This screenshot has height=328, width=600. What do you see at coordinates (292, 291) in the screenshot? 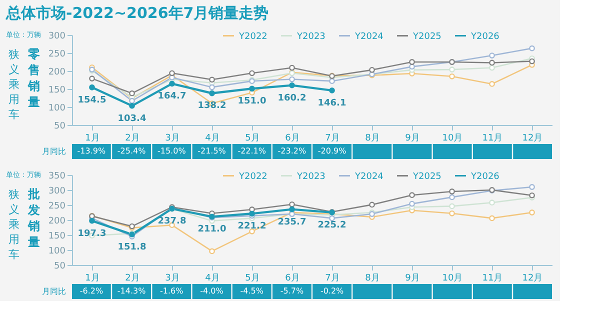
I see `text: -5.7%` at bounding box center [292, 291].